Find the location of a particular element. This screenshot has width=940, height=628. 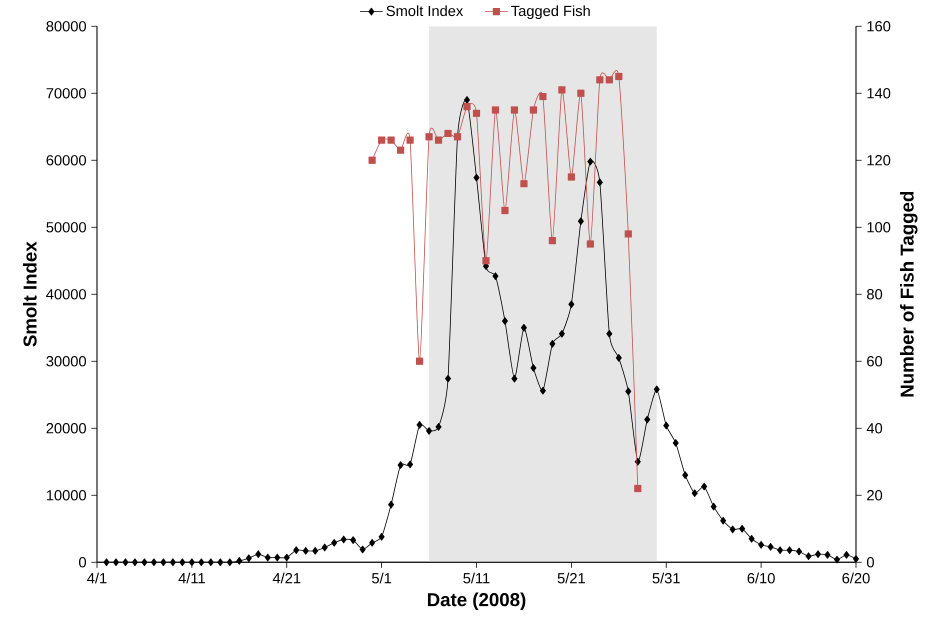

y-tick-label: 70000 is located at coordinates (66, 93).